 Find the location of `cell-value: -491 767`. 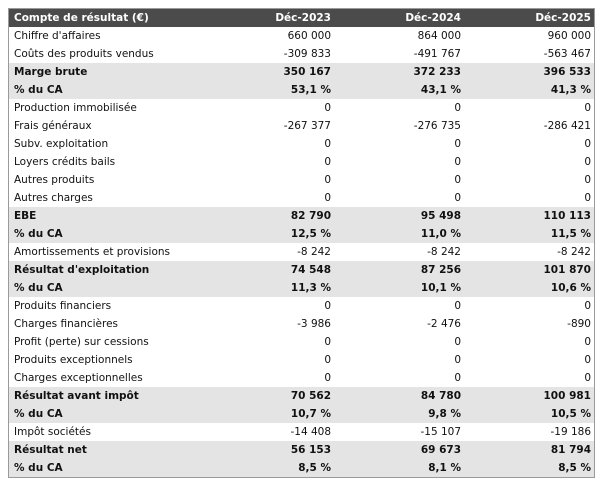

cell-value: -491 767 is located at coordinates (437, 54).